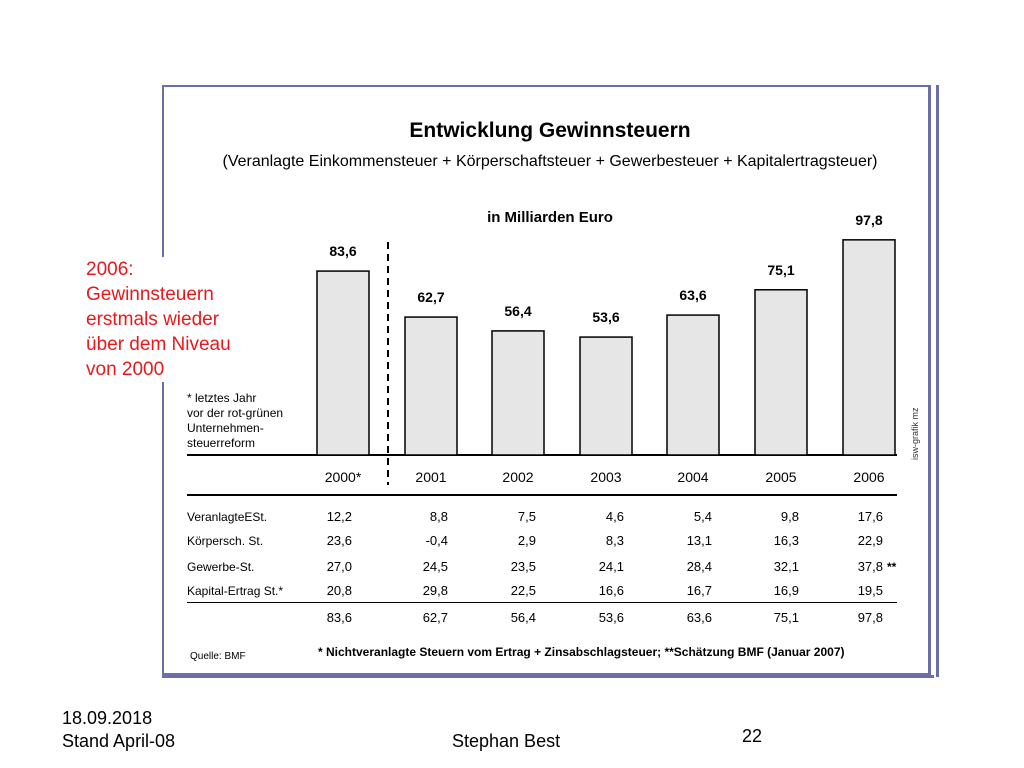 The image size is (1024, 768). What do you see at coordinates (937, 381) in the screenshot?
I see `frame-edge-outer` at bounding box center [937, 381].